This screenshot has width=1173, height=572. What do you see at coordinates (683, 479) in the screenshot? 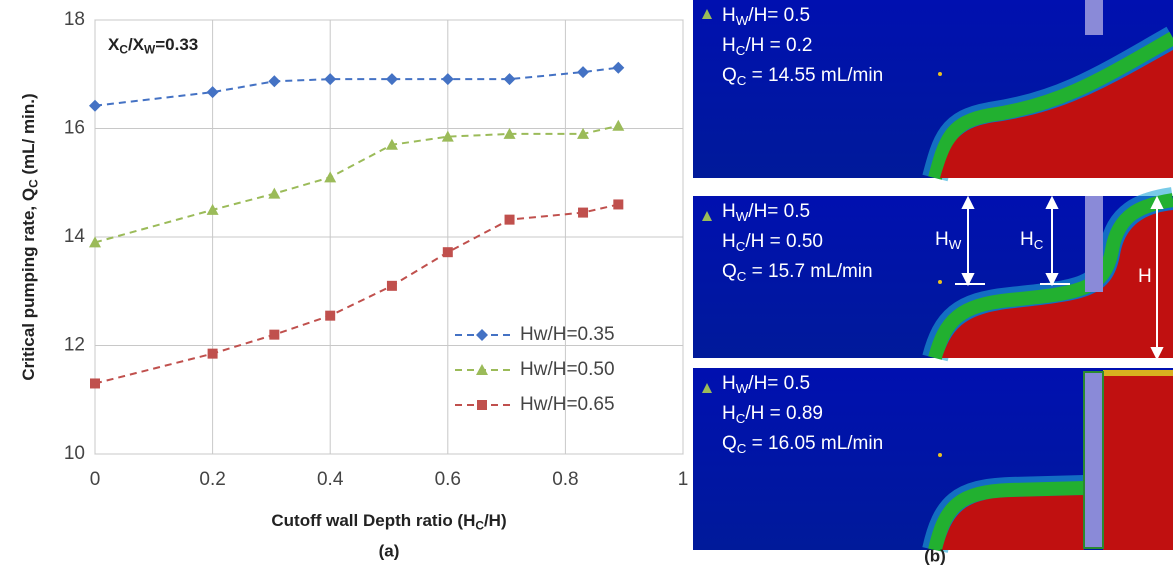
I see `x-tick-label: 1` at bounding box center [683, 479].